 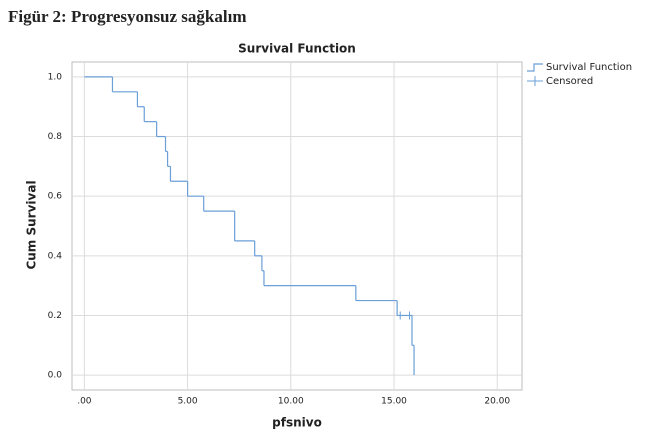 What do you see at coordinates (297, 423) in the screenshot?
I see `x-axis-label: pfsnivo` at bounding box center [297, 423].